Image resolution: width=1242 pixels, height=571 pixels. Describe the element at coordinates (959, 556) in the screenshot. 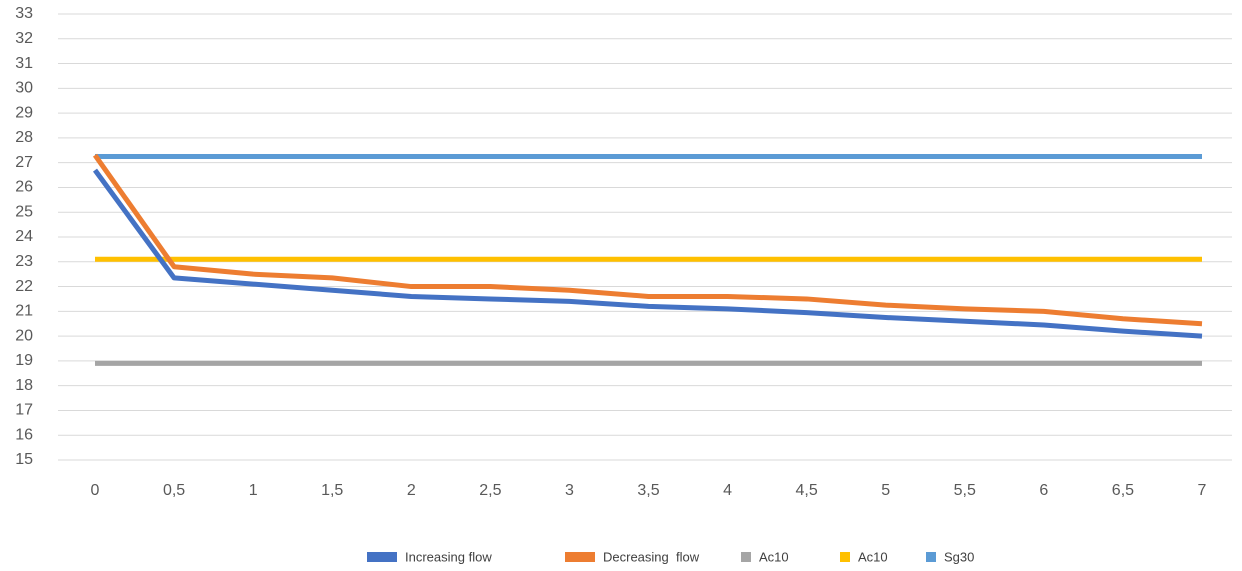

I see `legend-label: Sg30` at that location.